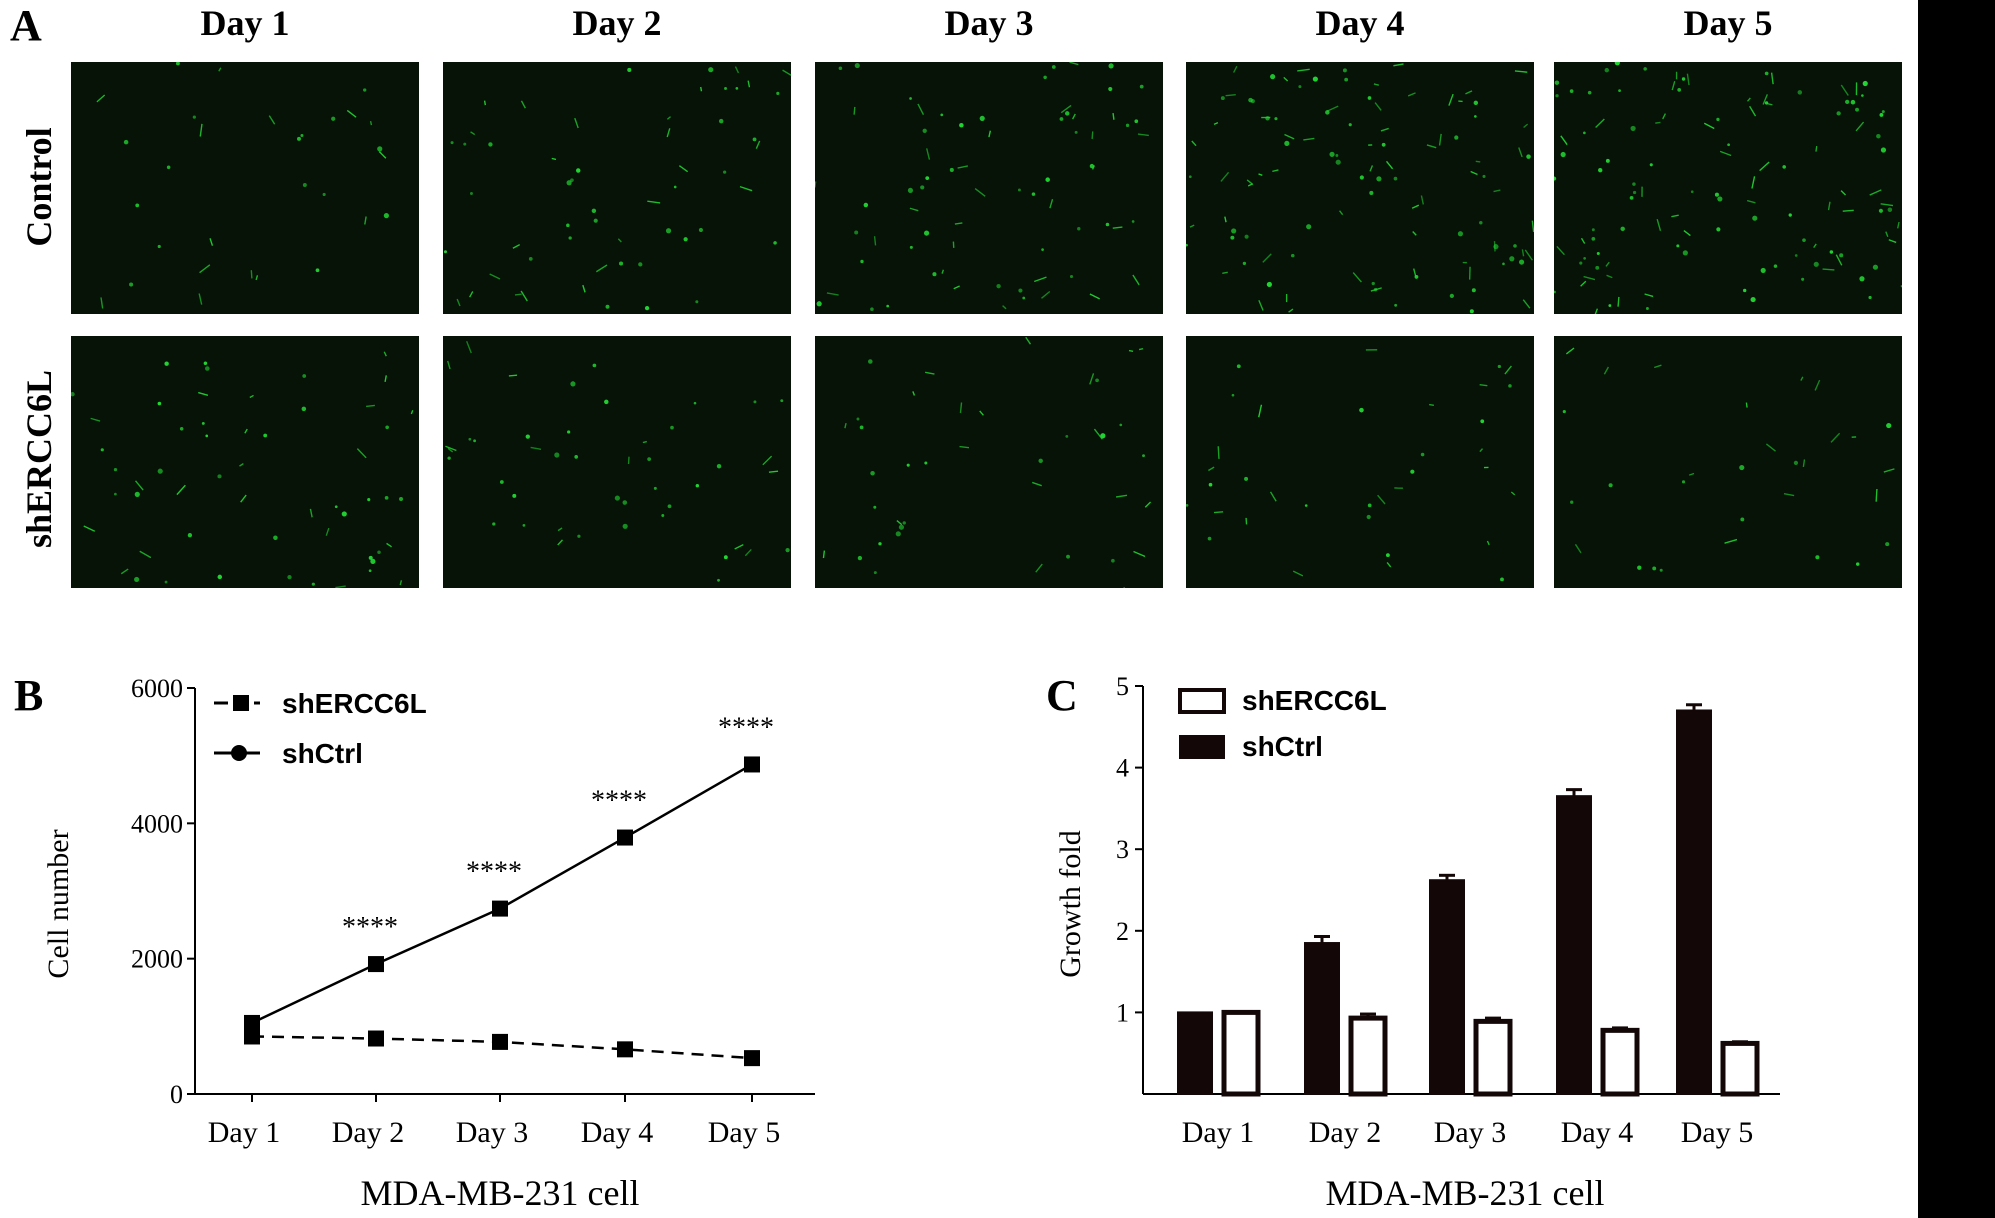 This screenshot has width=1995, height=1218. What do you see at coordinates (1368, 1056) in the screenshot?
I see `bar-shercc6l` at bounding box center [1368, 1056].